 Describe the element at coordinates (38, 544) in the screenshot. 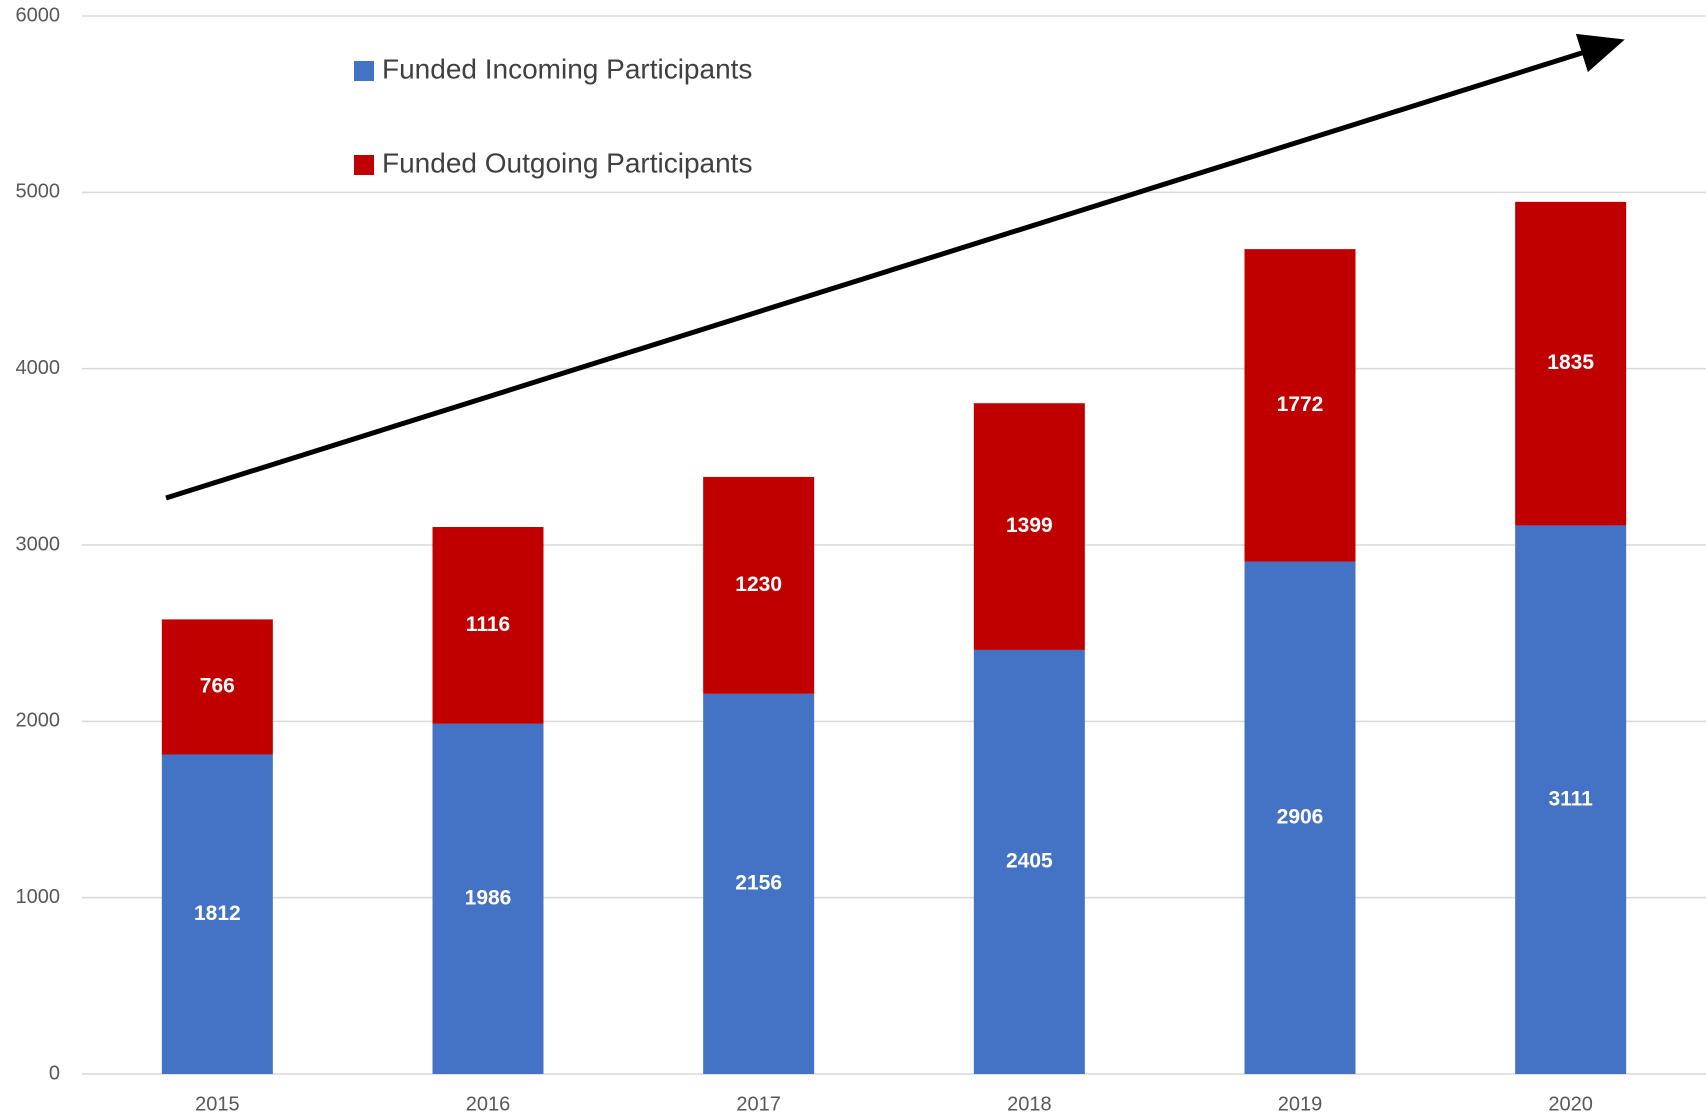

I see `y-tick-label: 3000` at that location.